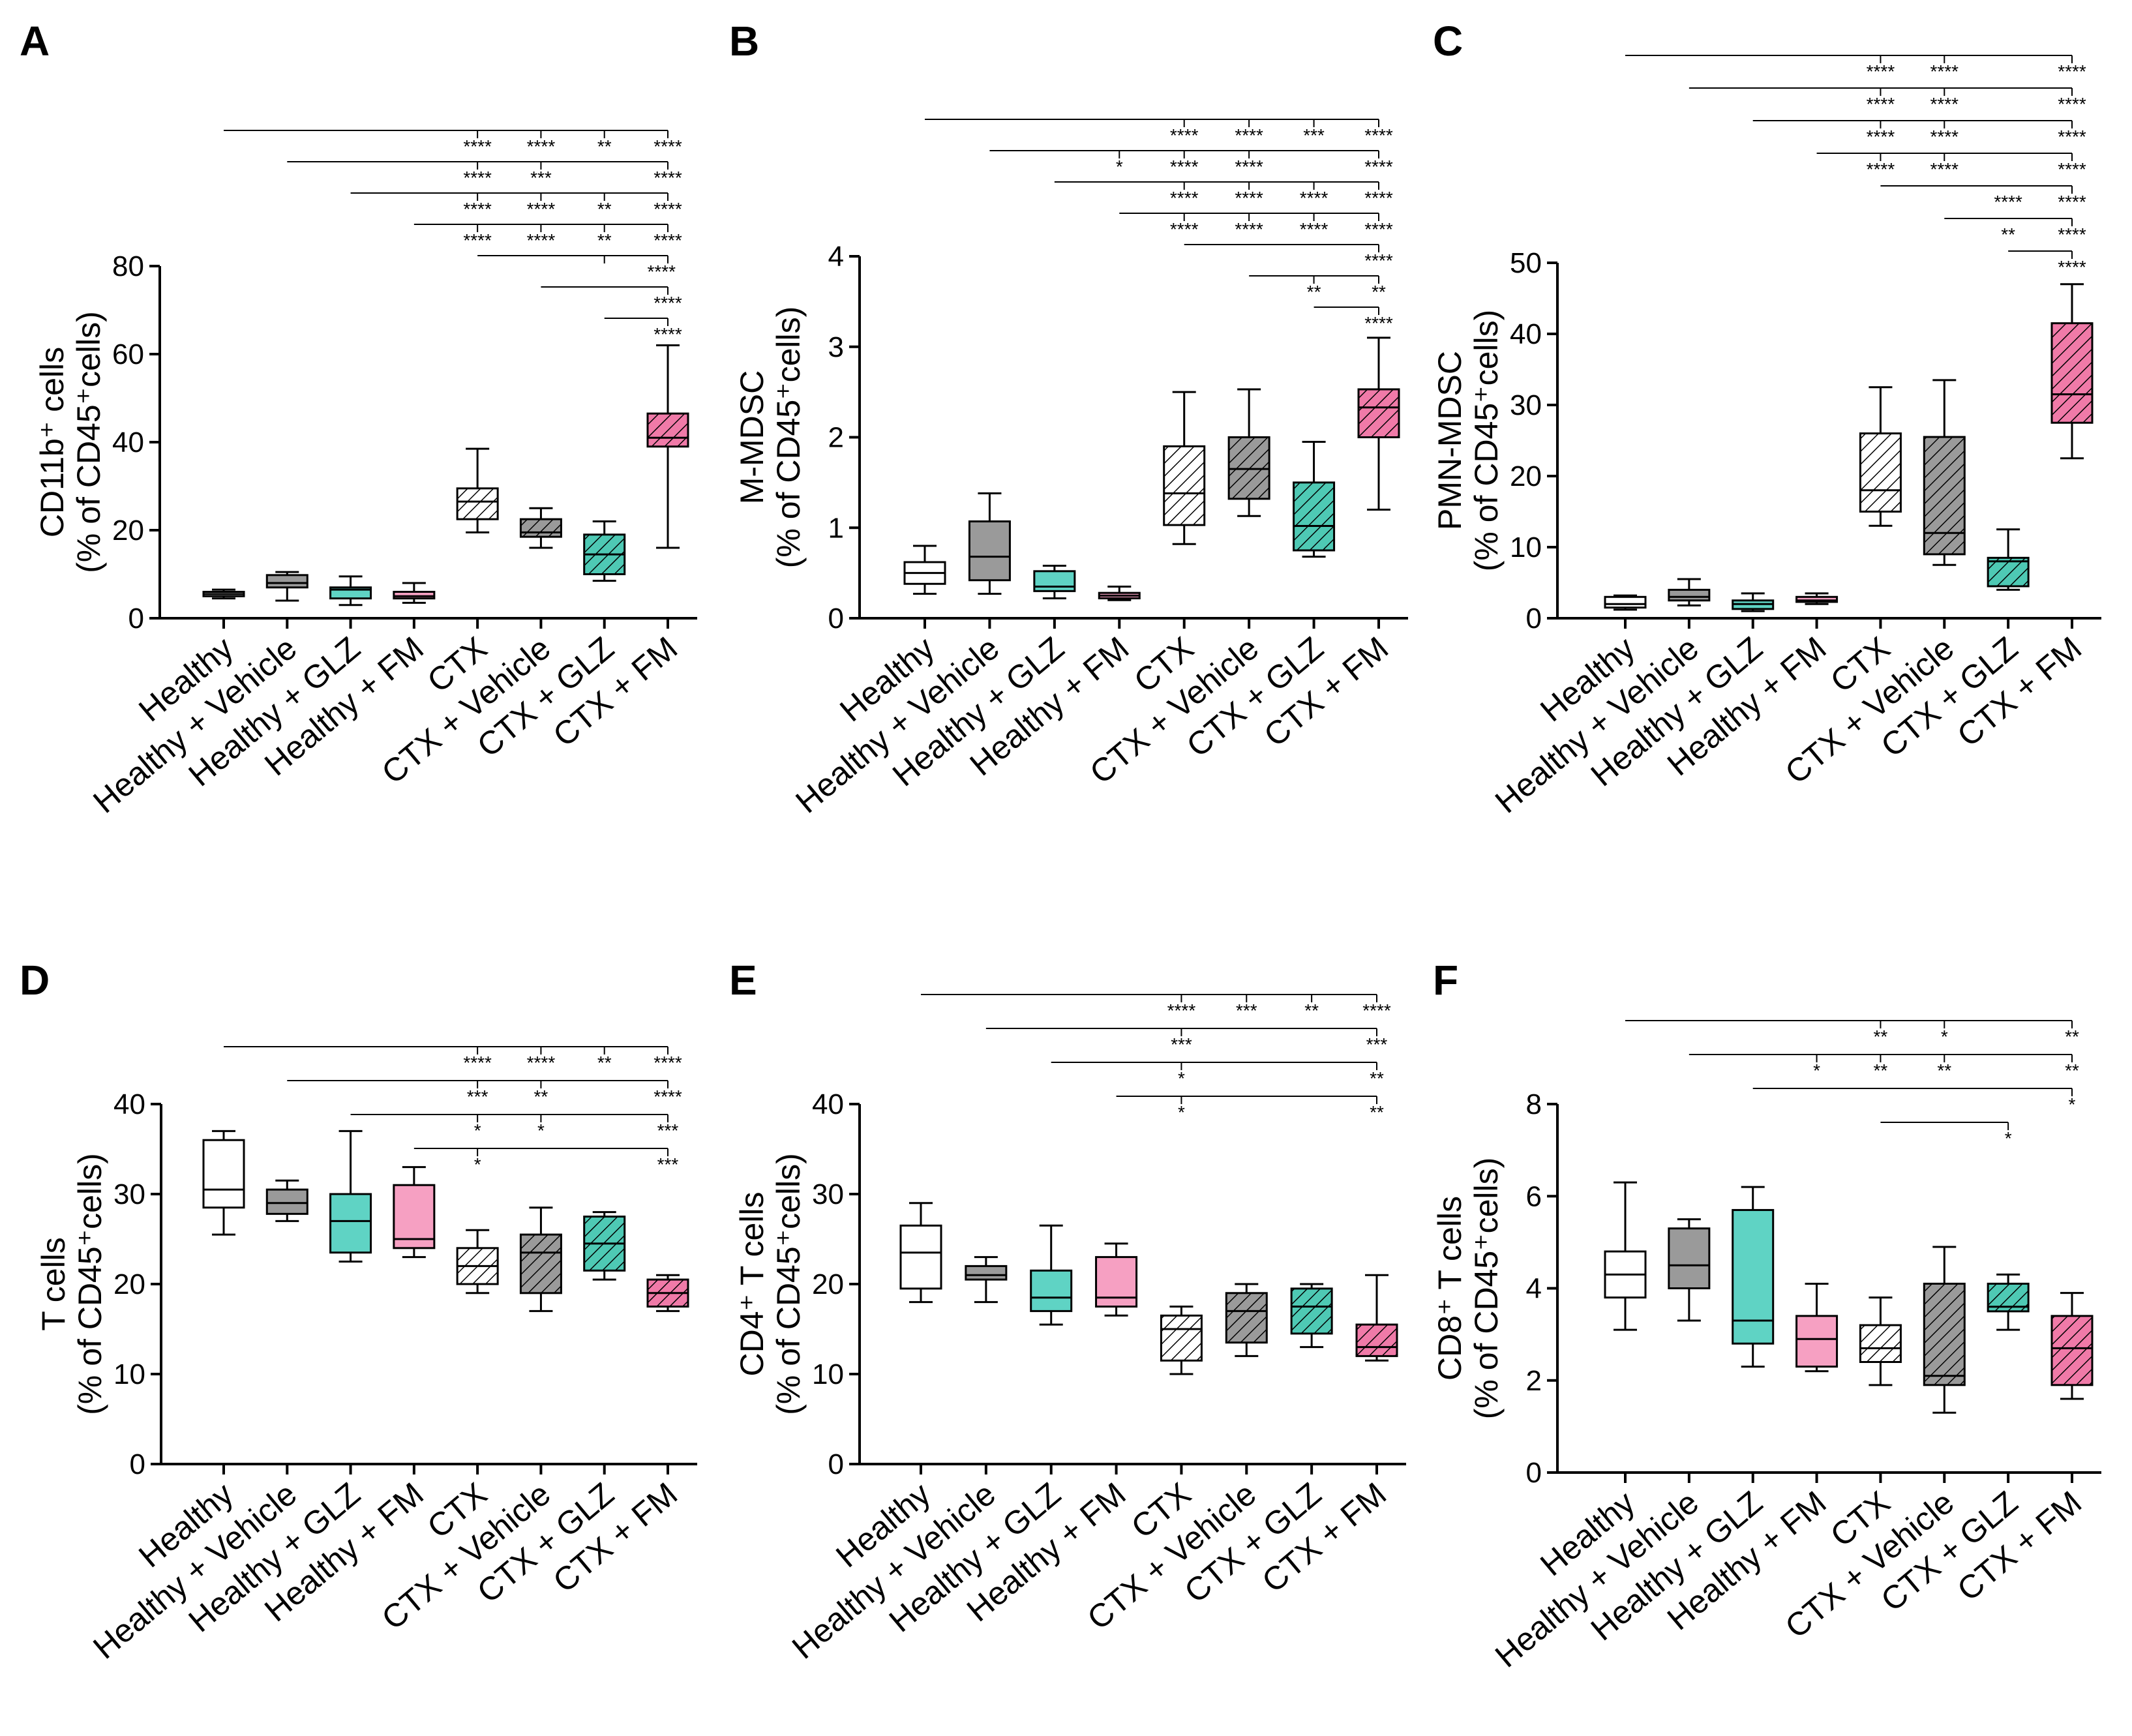 The height and width of the screenshot is (1736, 2132). What do you see at coordinates (52, 442) in the screenshot?
I see `y-axis-title: CD11b⁺ cells` at bounding box center [52, 442].